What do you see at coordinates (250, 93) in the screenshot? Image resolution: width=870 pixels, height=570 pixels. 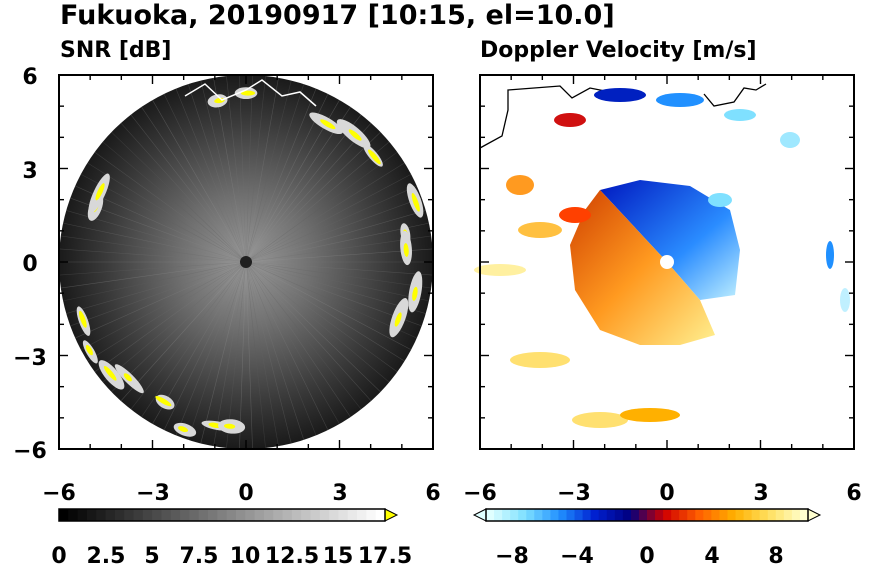 I see `snr-coastline` at bounding box center [250, 93].